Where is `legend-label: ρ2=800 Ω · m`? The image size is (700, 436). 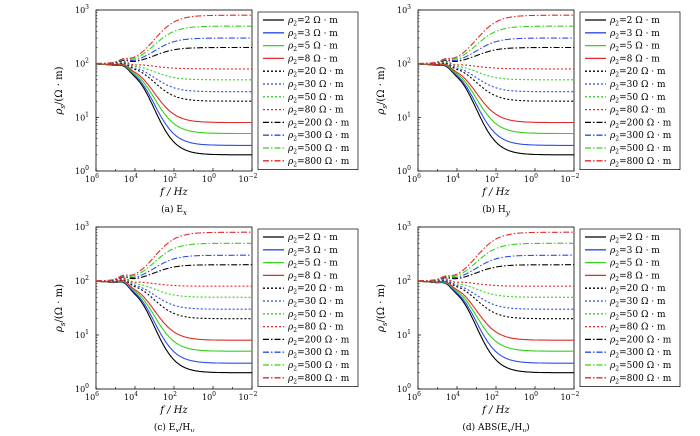 legend-label: ρ2=800 Ω · m is located at coordinates (640, 380).